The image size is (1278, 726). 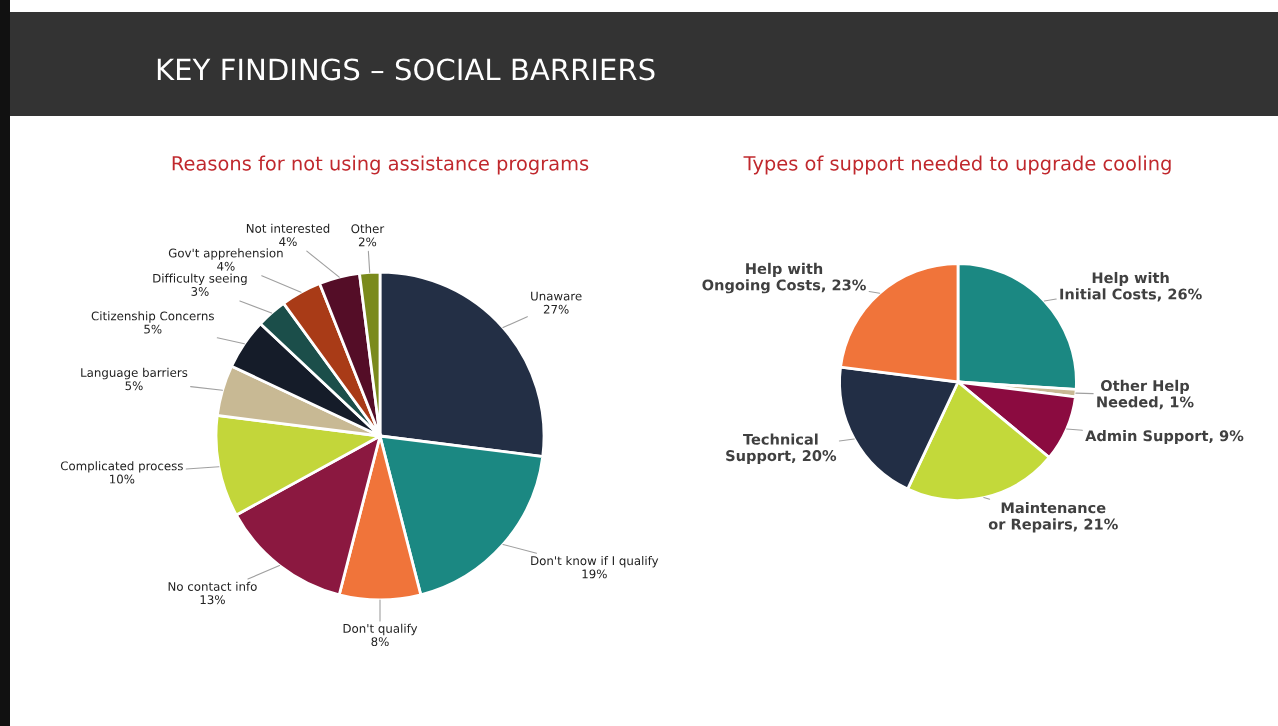 What do you see at coordinates (288, 228) in the screenshot?
I see `slice-label: Not interested` at bounding box center [288, 228].